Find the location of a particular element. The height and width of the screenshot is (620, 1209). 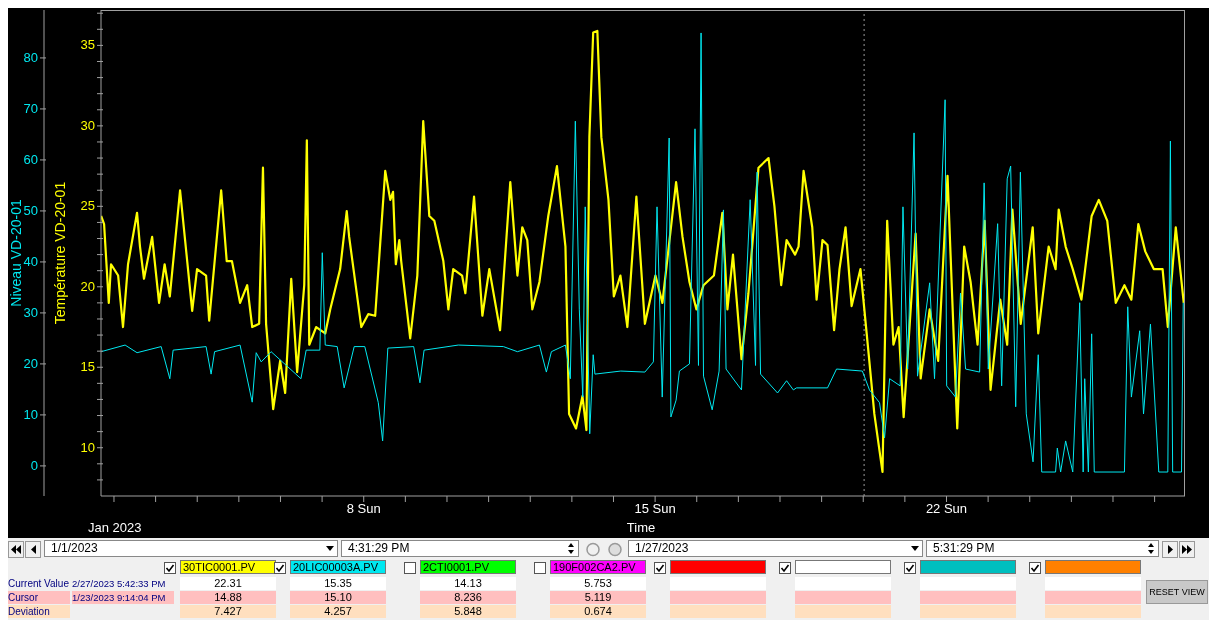

time-field: 4:31:29 PM is located at coordinates (460, 548).